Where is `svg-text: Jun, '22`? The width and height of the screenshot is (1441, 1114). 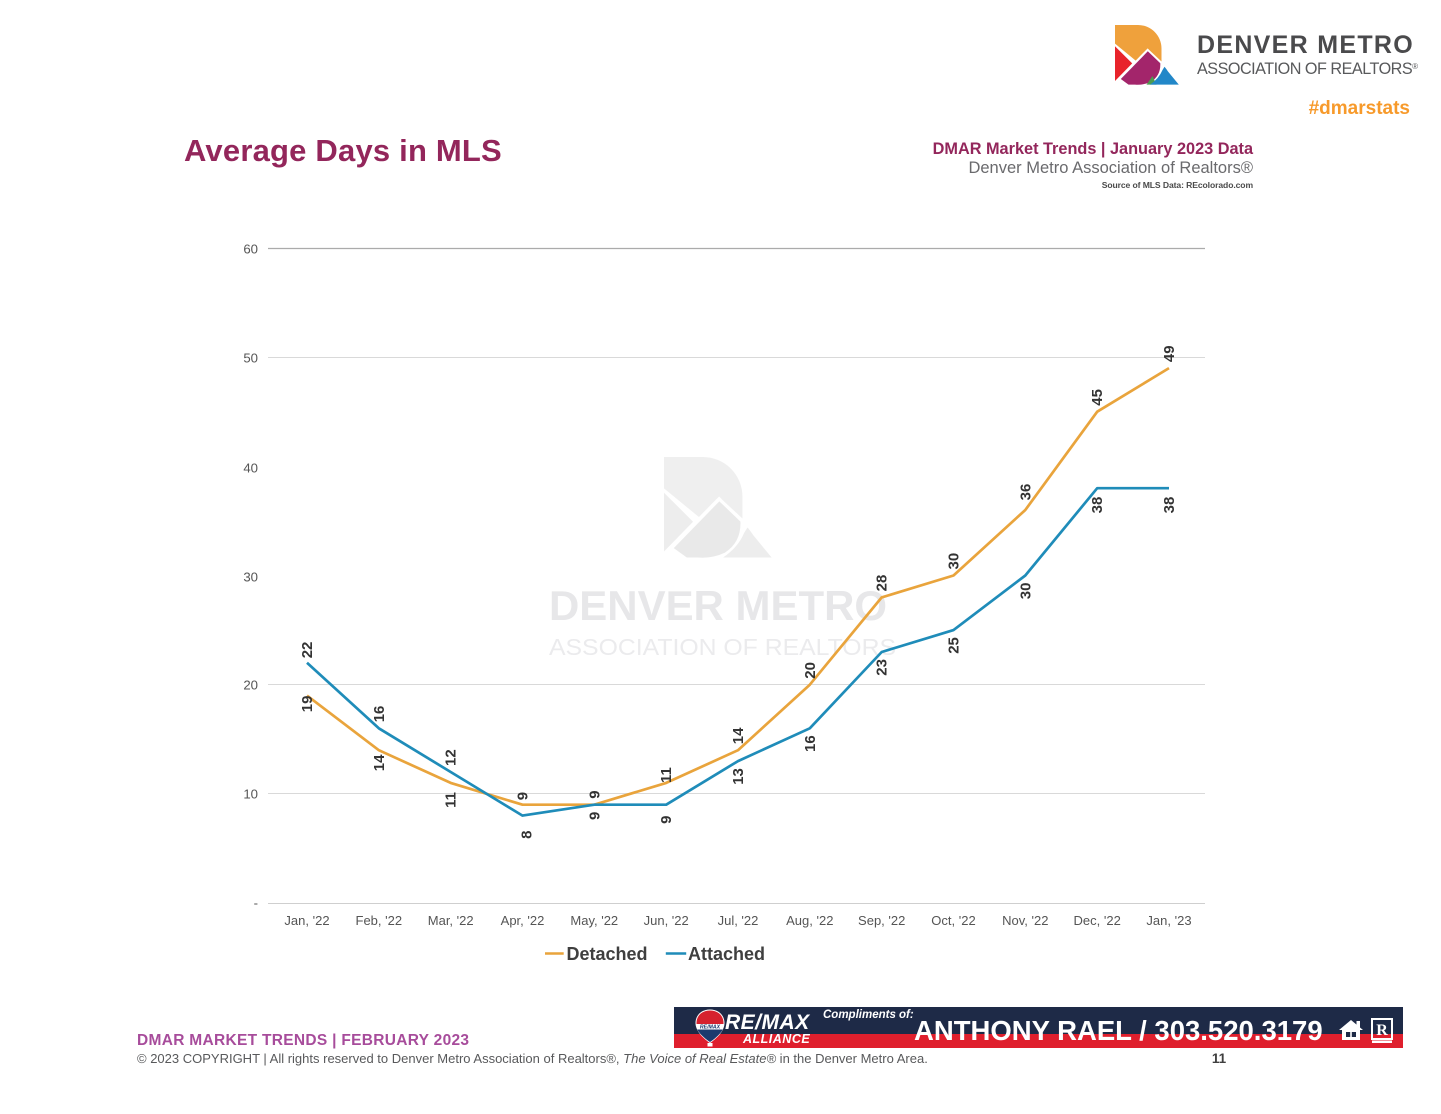 svg-text: Jun, '22 is located at coordinates (666, 920).